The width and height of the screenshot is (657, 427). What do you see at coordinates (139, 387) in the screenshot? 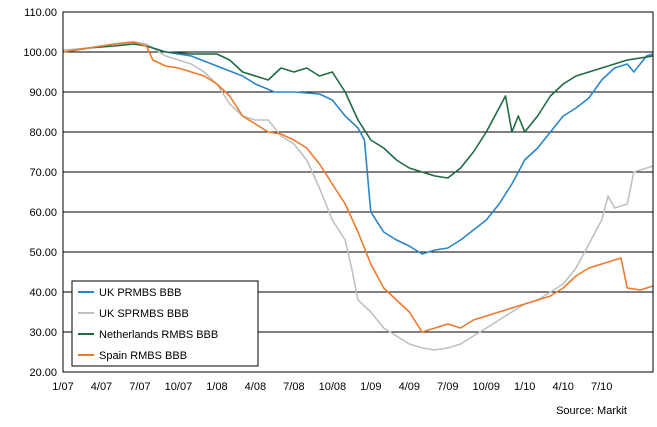
I see `x-tick-label: 7/07` at bounding box center [139, 387].